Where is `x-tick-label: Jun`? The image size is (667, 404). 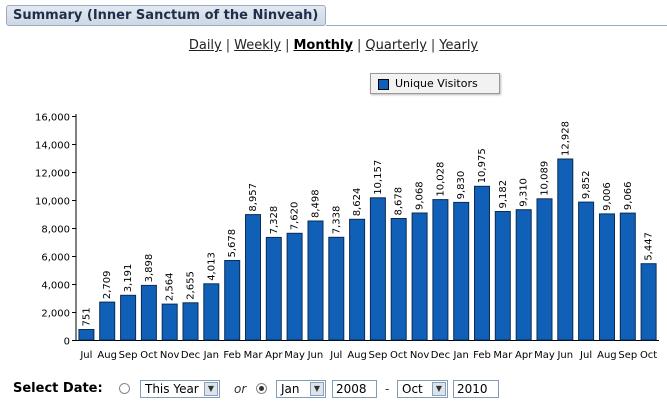
x-tick-label: Jun is located at coordinates (315, 355).